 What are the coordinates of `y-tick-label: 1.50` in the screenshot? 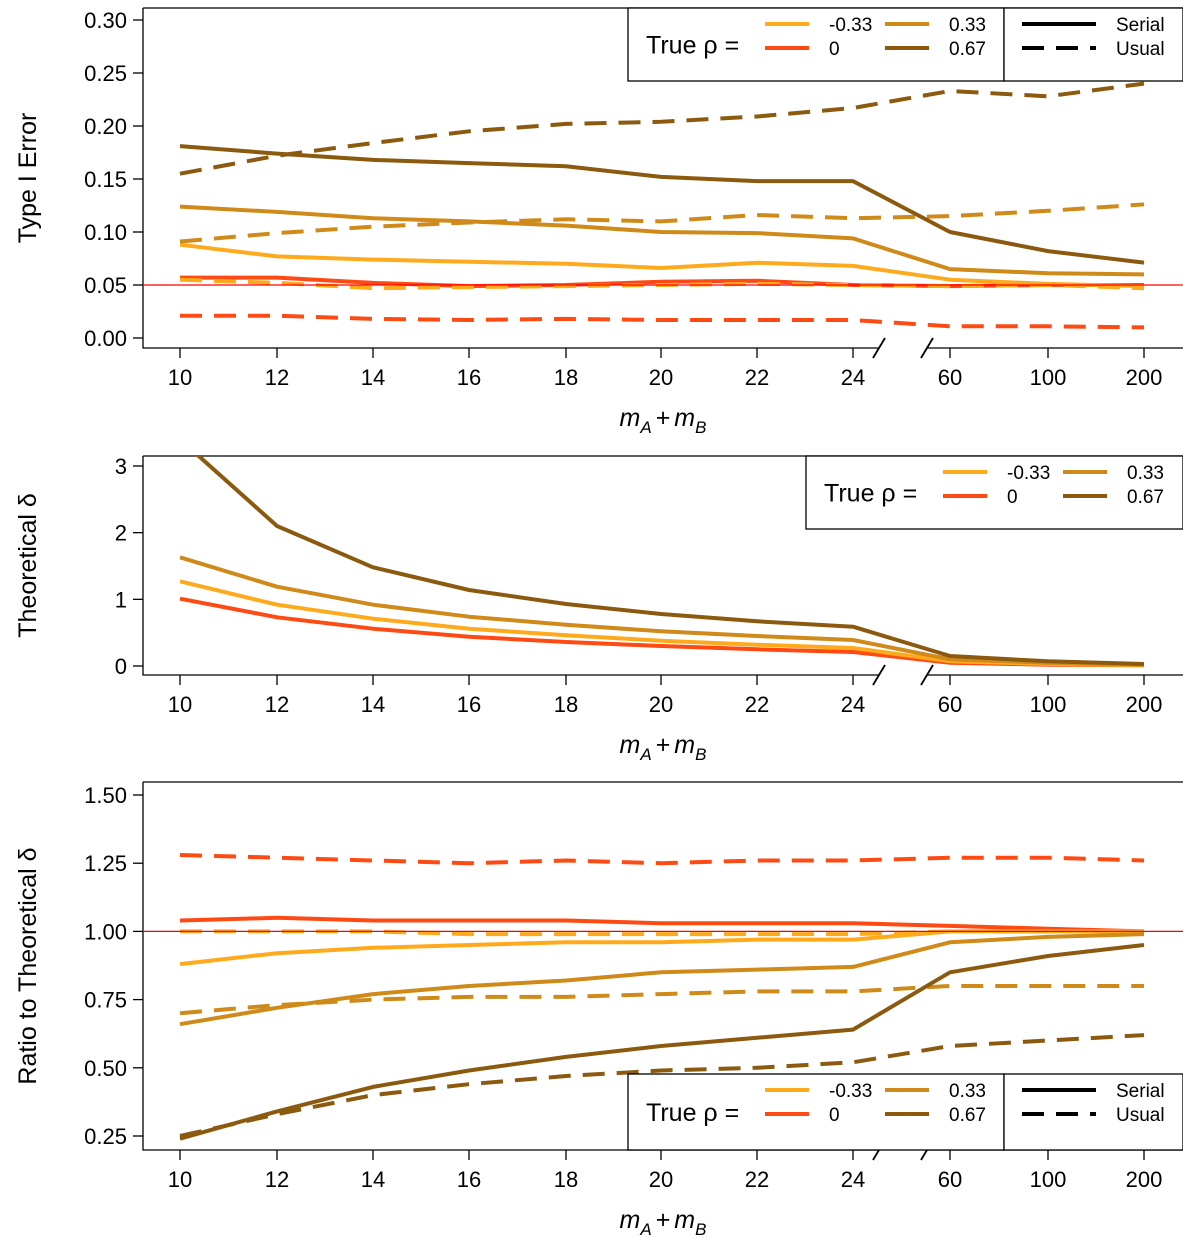 It's located at (105, 795).